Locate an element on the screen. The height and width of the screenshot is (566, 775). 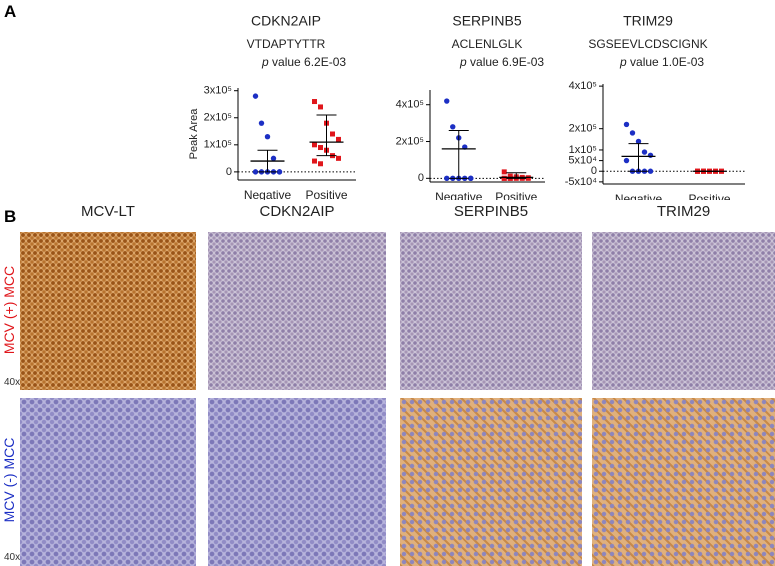
p-value: p value 1.0E-03 is located at coordinates (661, 62).